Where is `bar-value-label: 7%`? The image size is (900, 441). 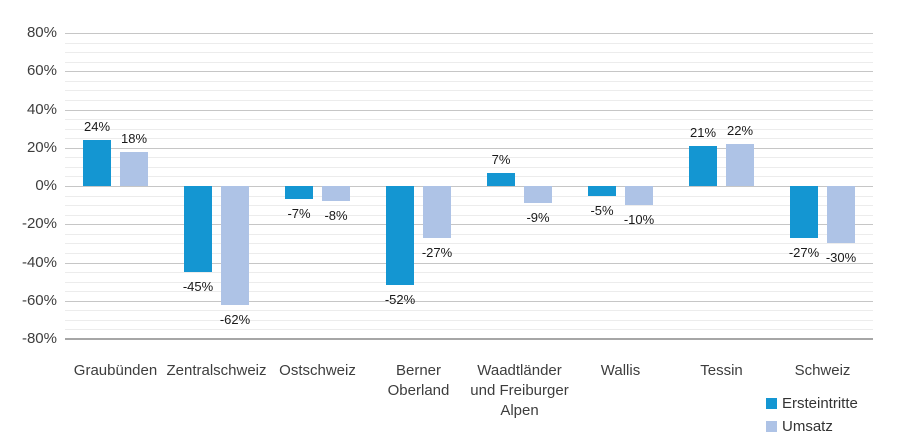
bar-value-label: 7% is located at coordinates (501, 159).